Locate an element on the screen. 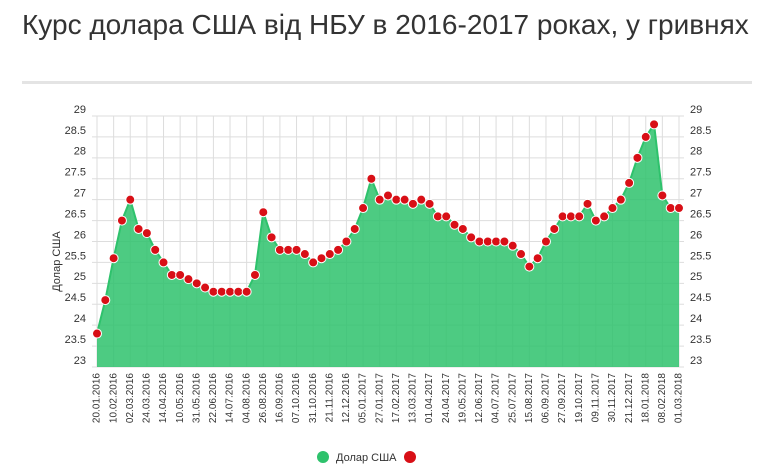  x-tick-label: 08.02.2018 is located at coordinates (662, 398).